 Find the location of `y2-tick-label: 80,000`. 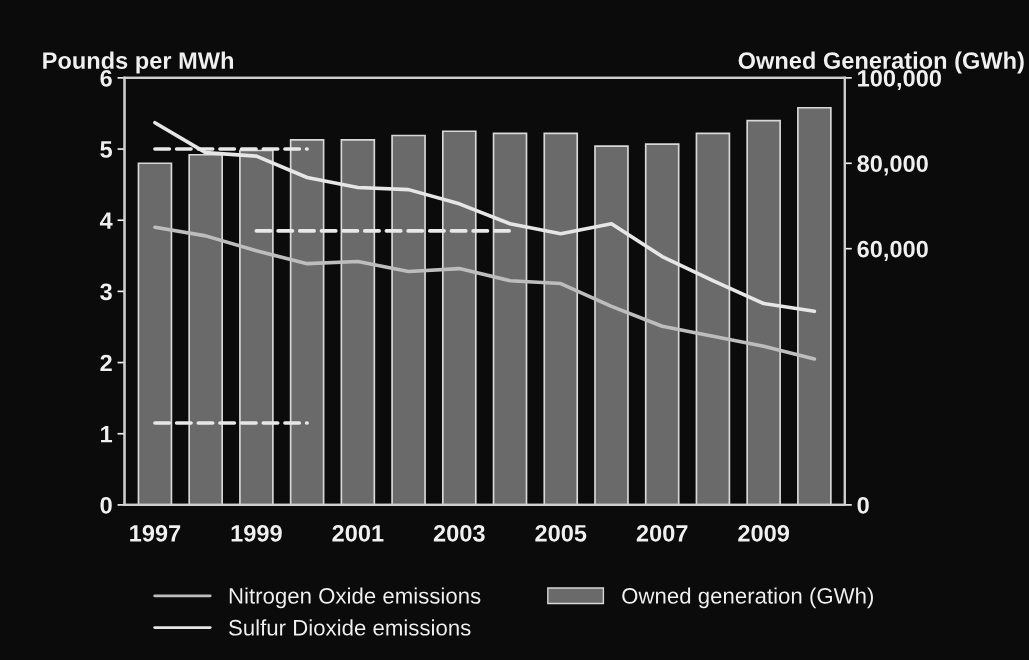

y2-tick-label: 80,000 is located at coordinates (892, 165).